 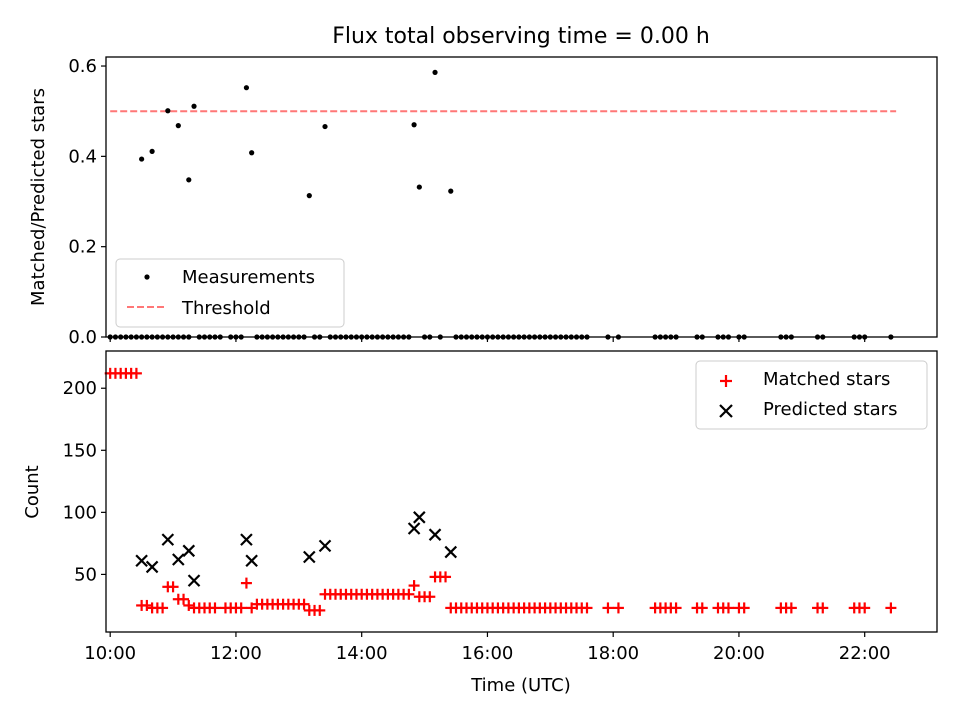 What do you see at coordinates (82, 247) in the screenshot?
I see `top-y-tick-label: 0.2` at bounding box center [82, 247].